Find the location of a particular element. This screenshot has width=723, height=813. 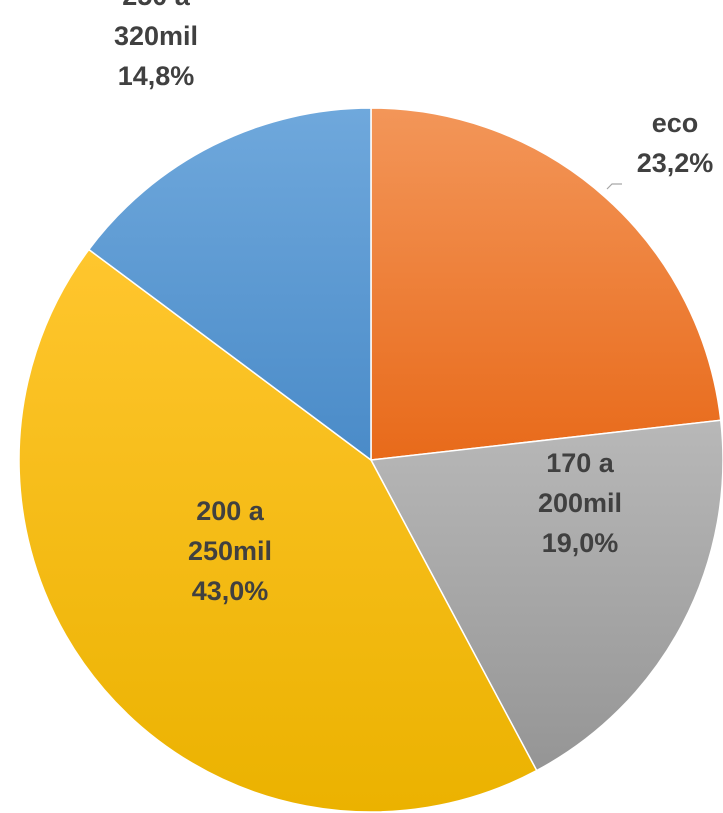

slice-name-0: eco is located at coordinates (675, 123).